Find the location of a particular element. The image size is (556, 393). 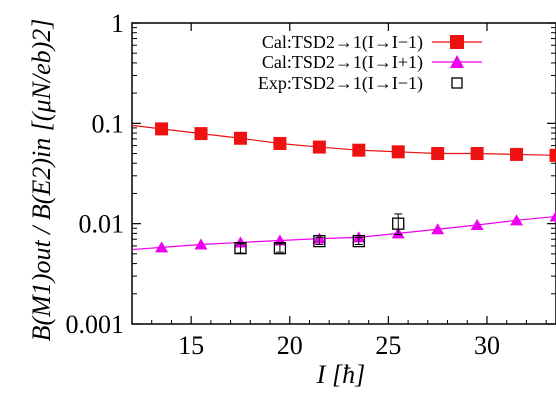

y-tick-label: 1 is located at coordinates (117, 23).